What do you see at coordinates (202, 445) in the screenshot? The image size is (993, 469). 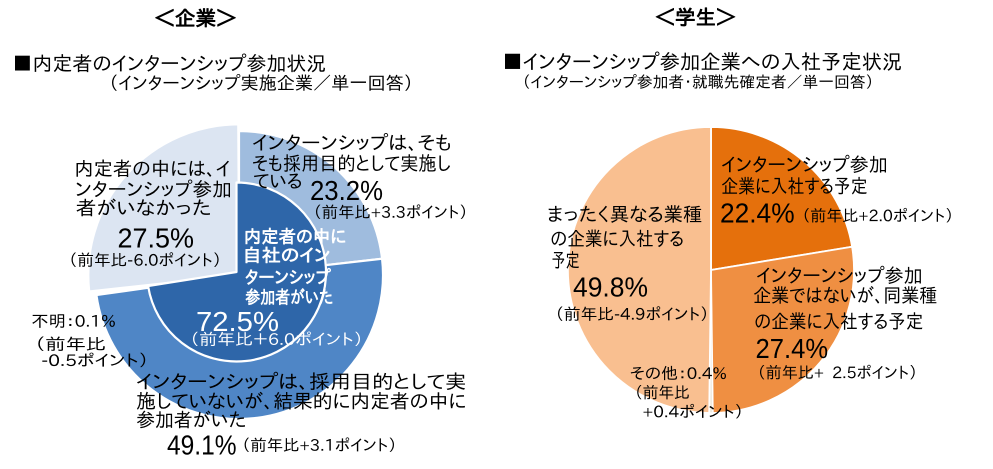 I see `svg-text: 49.1%` at bounding box center [202, 445].